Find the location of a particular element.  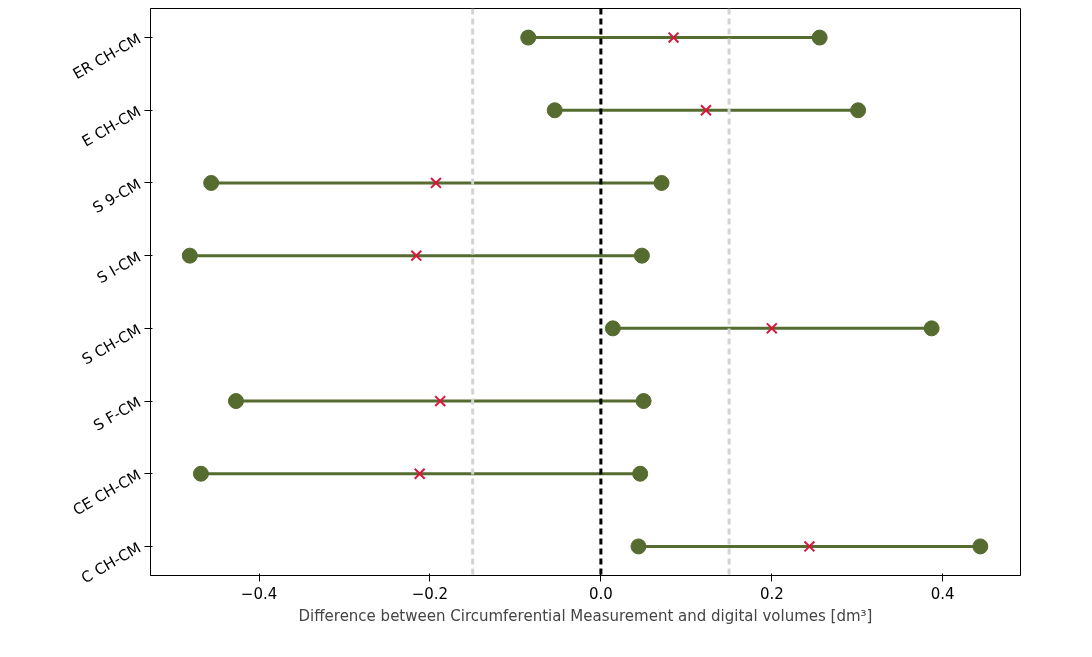

x-axis-title: Difference between Circumferential Measurement and digital volumes [dm³] is located at coordinates (585, 615).